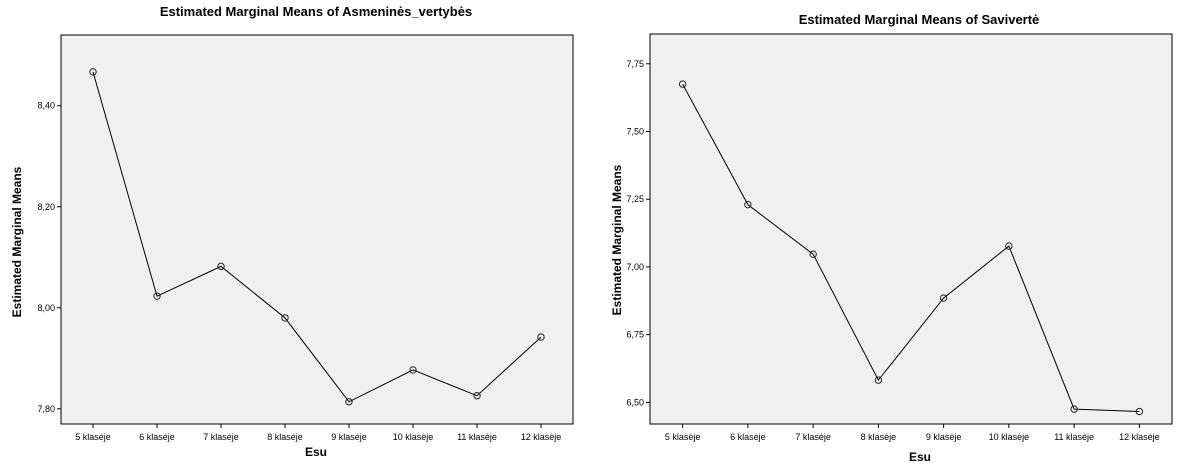 The height and width of the screenshot is (463, 1186). I want to click on y-tick-label: 8,20, so click(46, 207).